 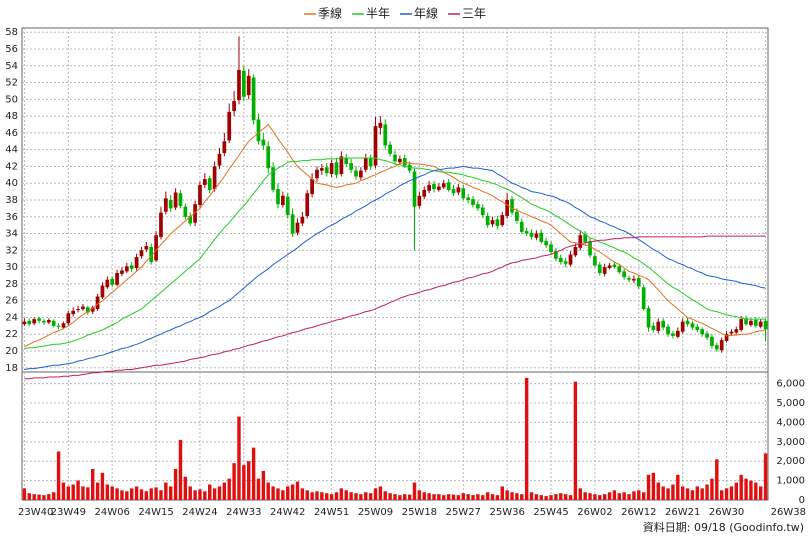 I want to click on y-tick-label: 46, so click(x=11, y=133).